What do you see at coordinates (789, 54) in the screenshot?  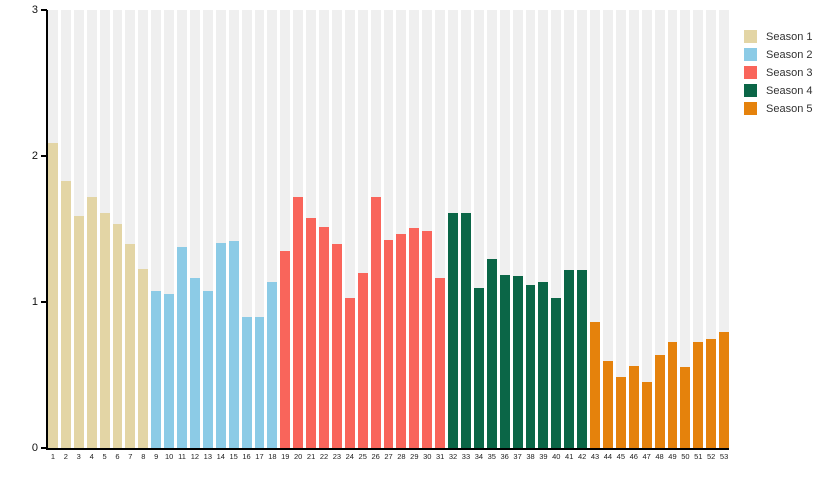 I see `legend-label-season-2: Season 2` at bounding box center [789, 54].